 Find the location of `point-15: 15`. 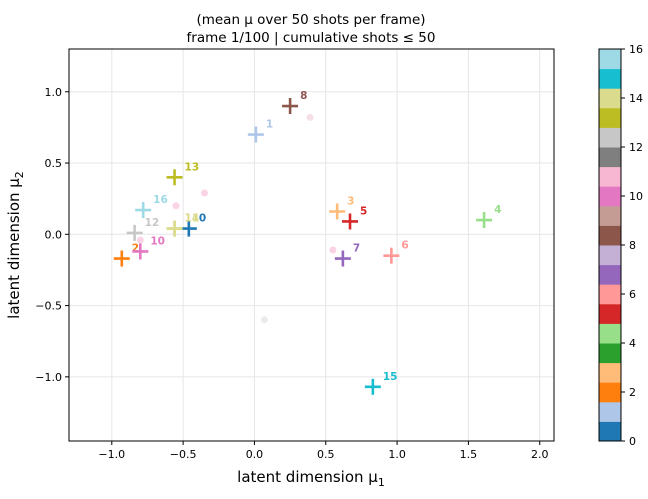

point-15: 15 is located at coordinates (381, 383).